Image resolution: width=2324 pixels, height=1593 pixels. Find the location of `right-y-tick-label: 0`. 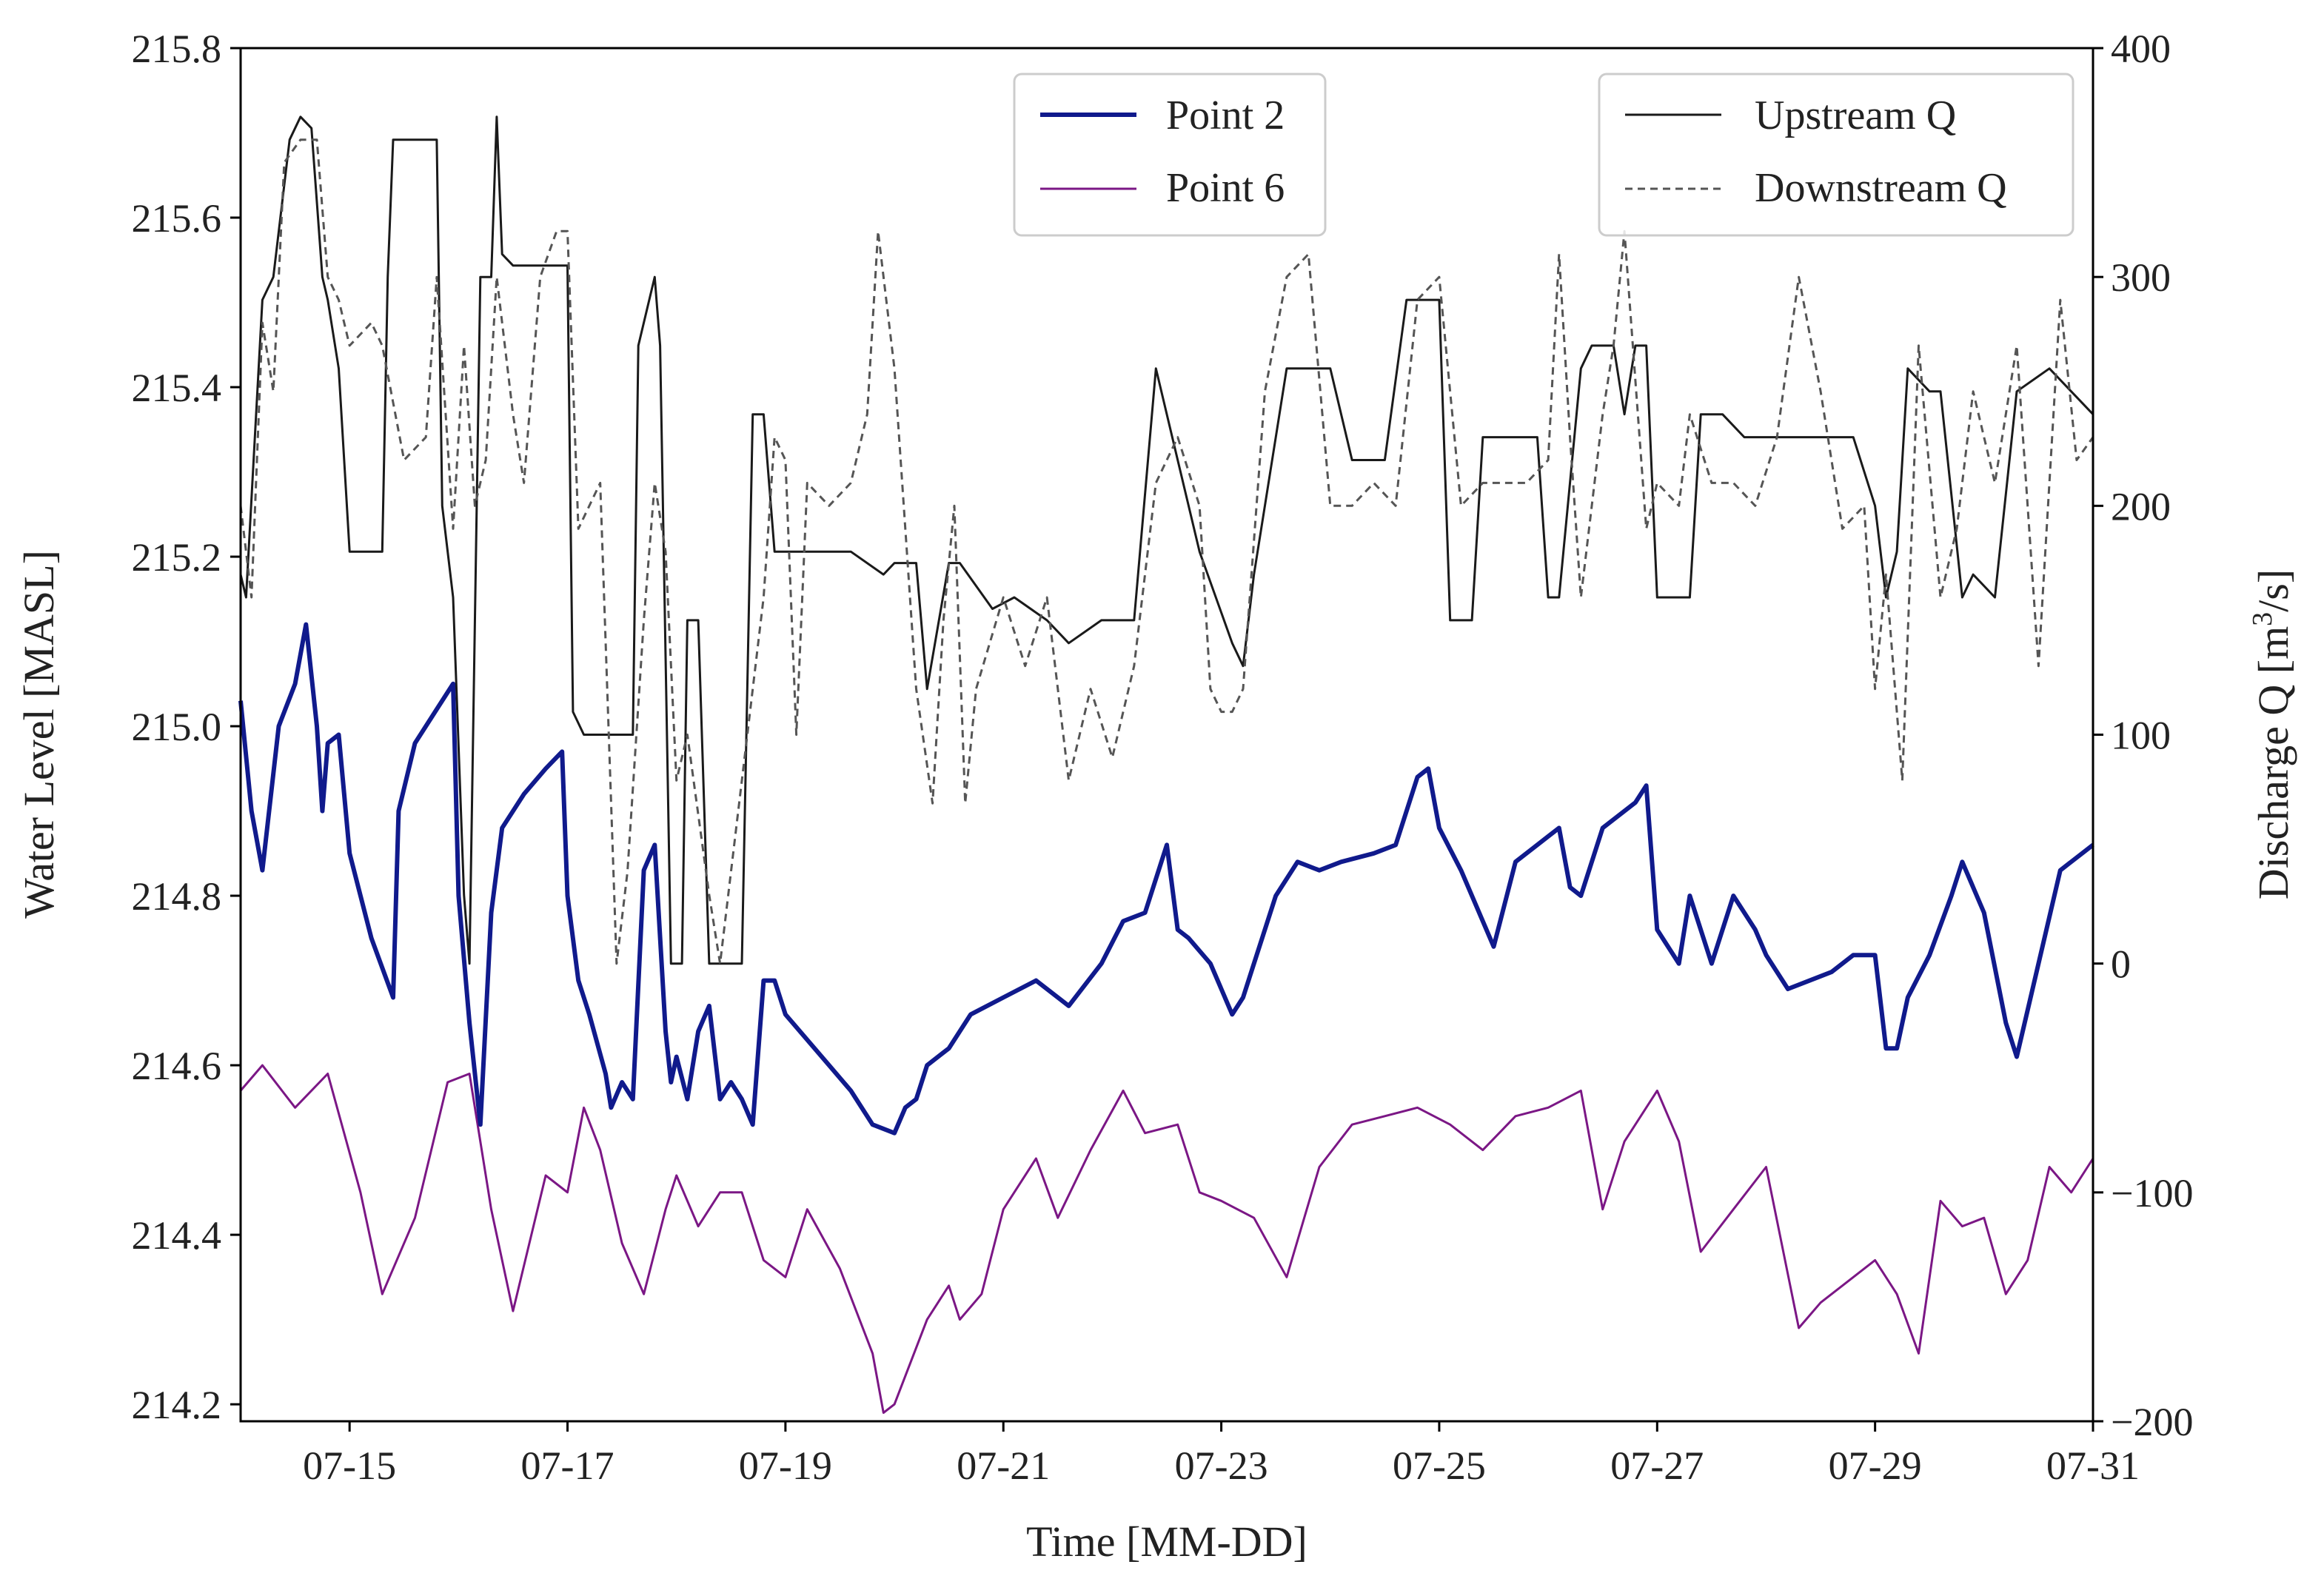

right-y-tick-label: 0 is located at coordinates (2121, 964).